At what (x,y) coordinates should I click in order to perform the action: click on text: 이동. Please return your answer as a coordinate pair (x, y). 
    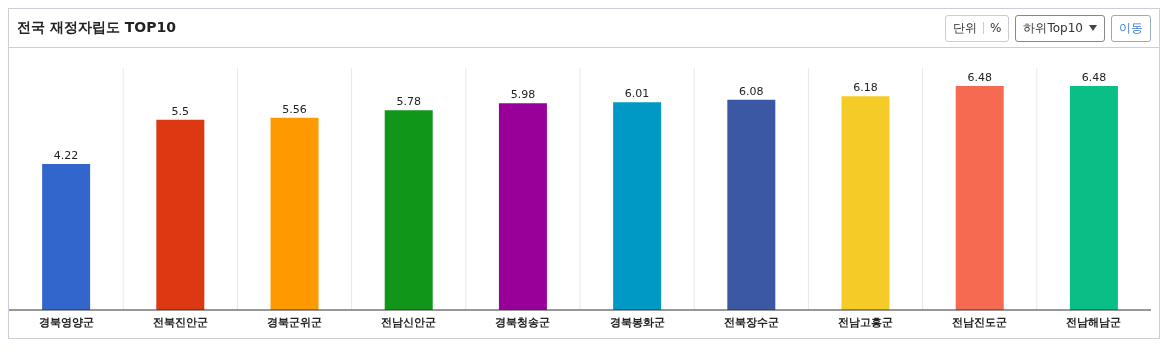
    Looking at the image, I should click on (1131, 28).